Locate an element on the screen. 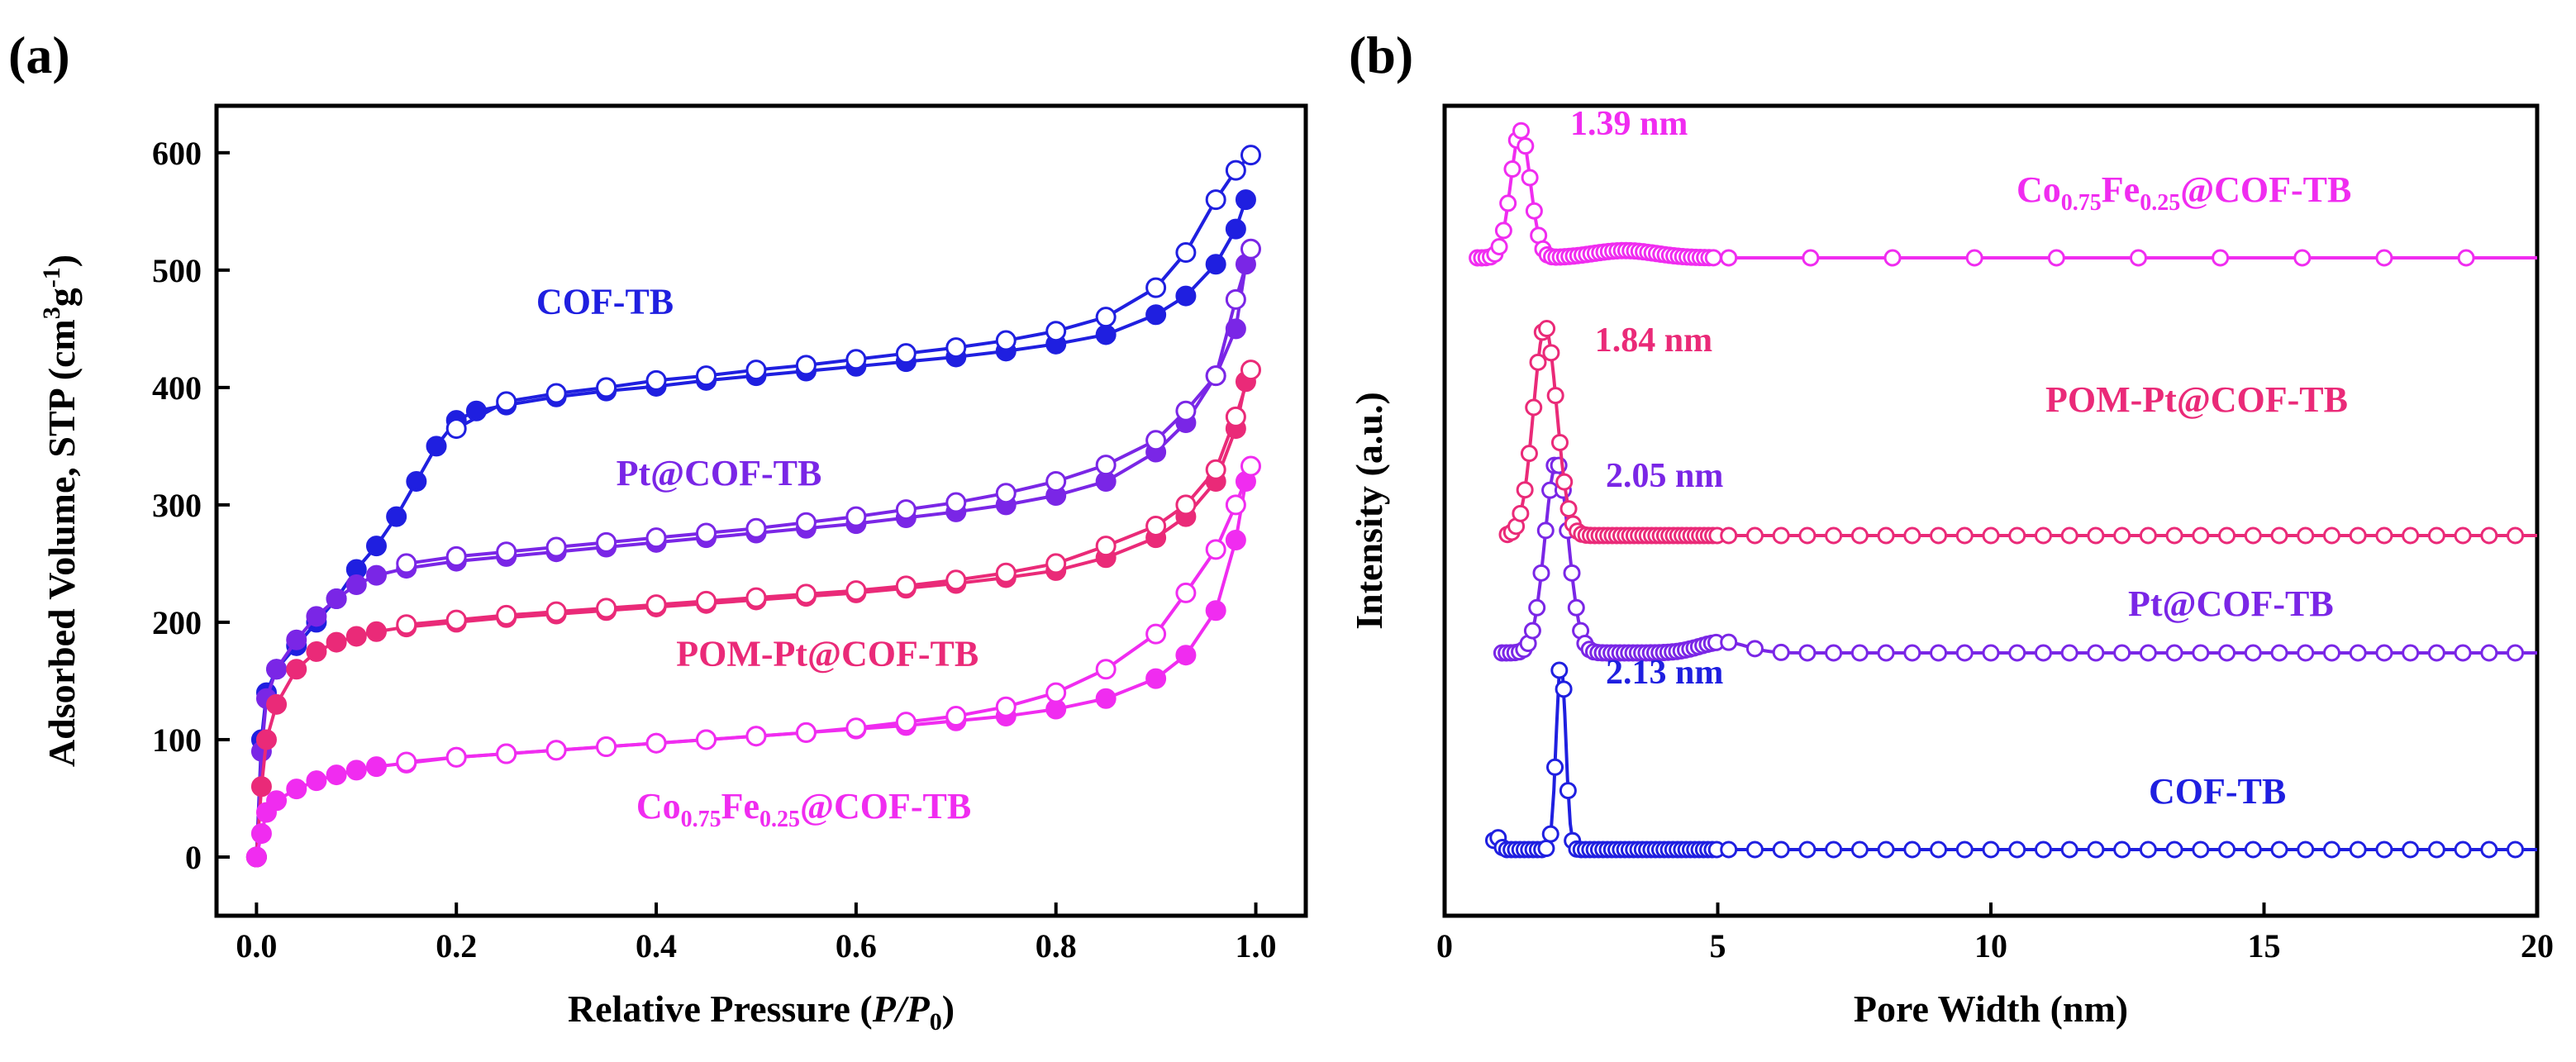 The width and height of the screenshot is (2576, 1062). panel-b-series-label: COF-TB is located at coordinates (2218, 791).